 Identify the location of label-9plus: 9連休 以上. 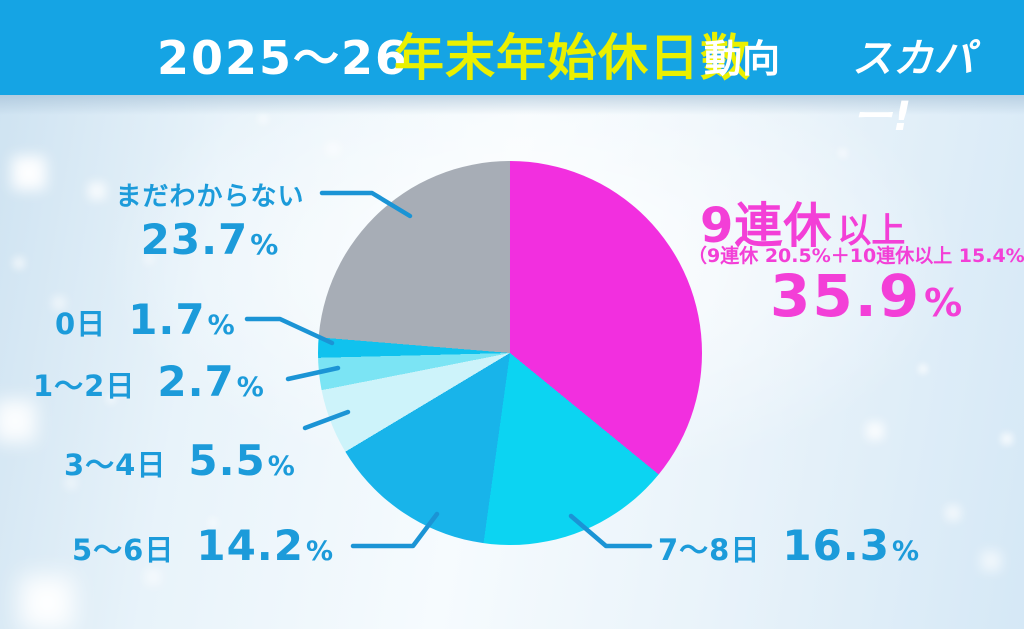
(802, 221).